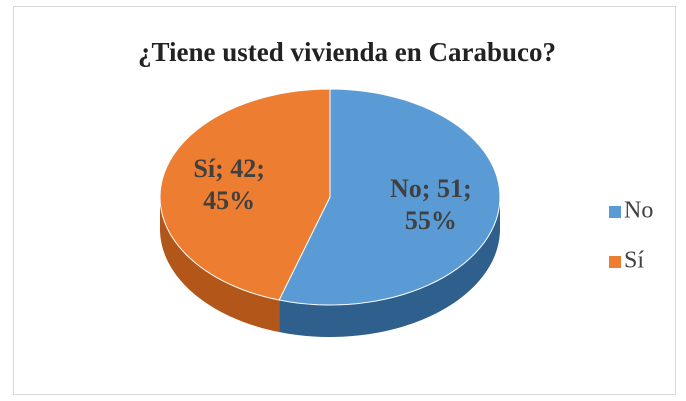 This screenshot has width=686, height=401. Describe the element at coordinates (634, 261) in the screenshot. I see `legend-label: Sí` at that location.